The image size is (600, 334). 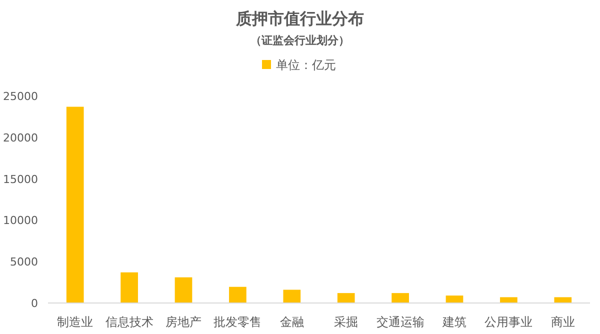 I want to click on x-tick-label: 房地产, so click(x=184, y=322).